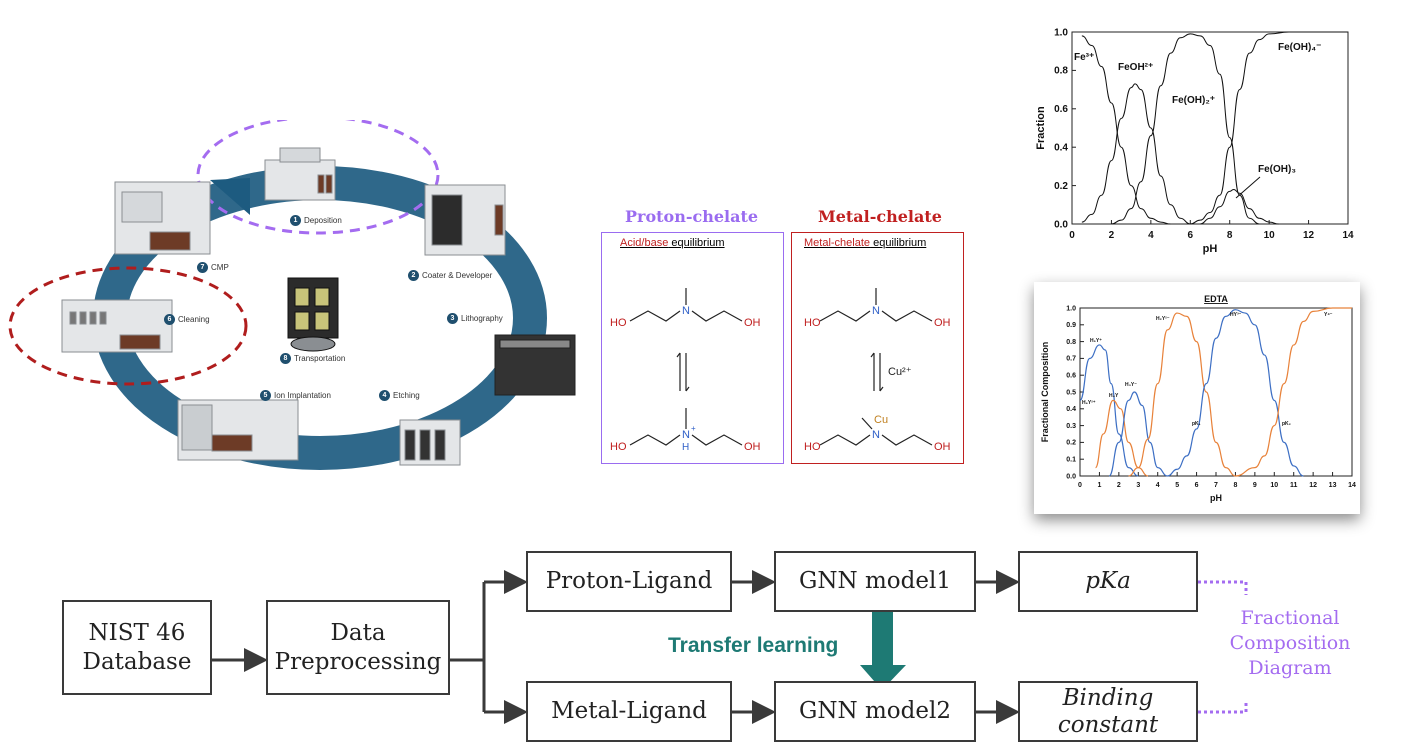  I want to click on oh-right-top: OH, so click(752, 323).